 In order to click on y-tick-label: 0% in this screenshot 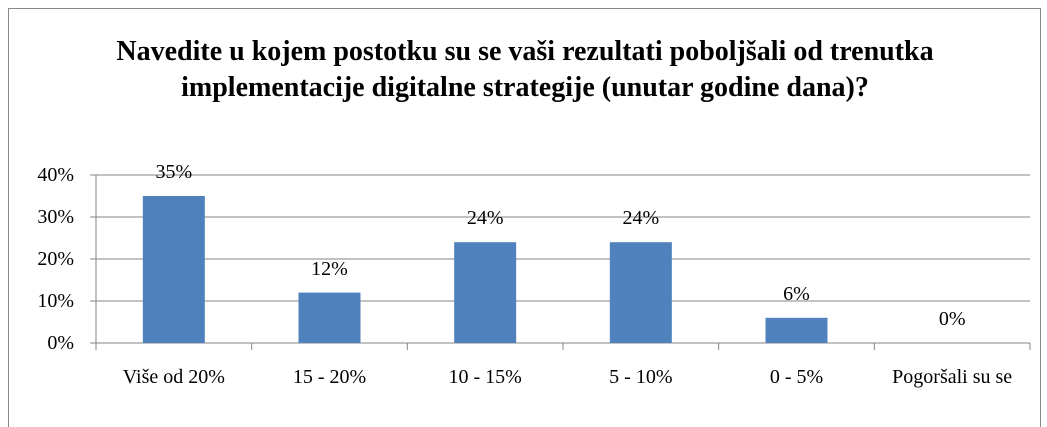, I will do `click(60, 343)`.